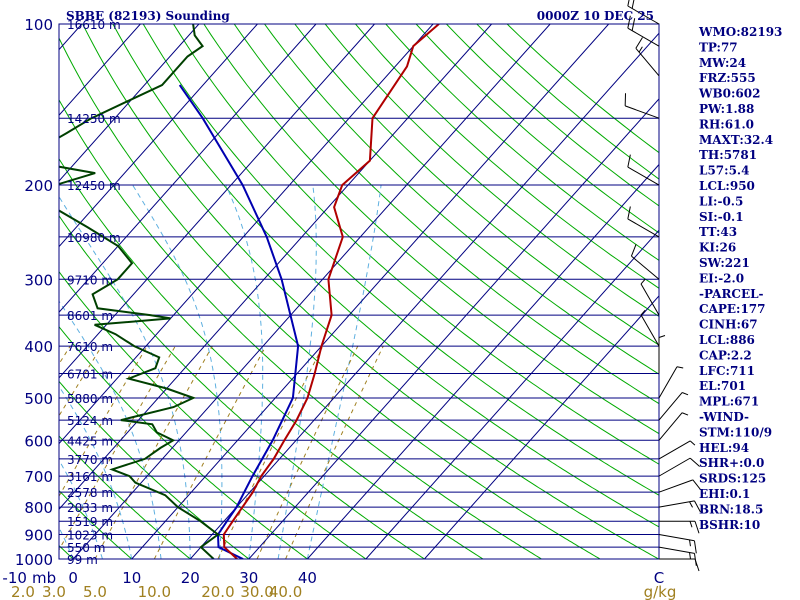 Image resolution: width=800 pixels, height=600 pixels. What do you see at coordinates (38, 399) in the screenshot?
I see `pressure-label: 500` at bounding box center [38, 399].